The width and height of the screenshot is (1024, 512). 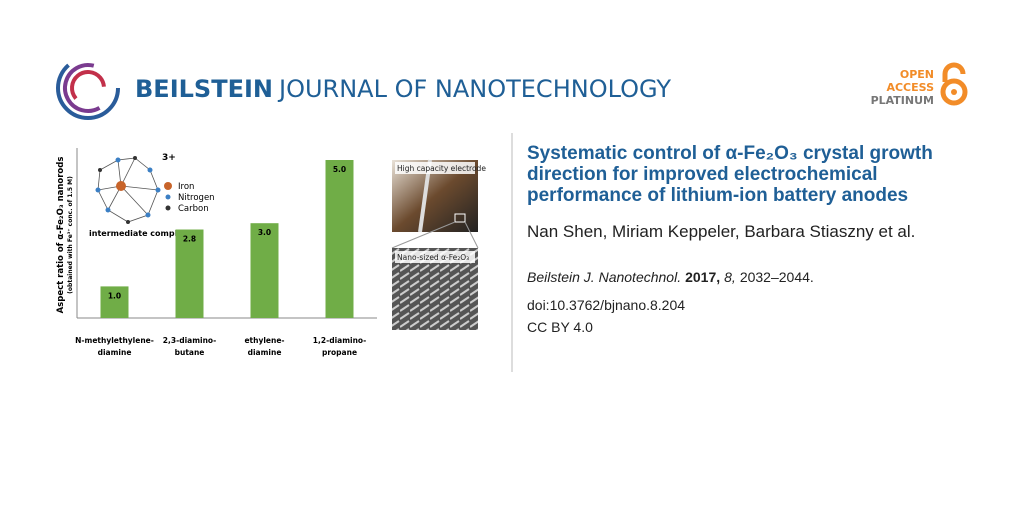 I want to click on iron-atom, so click(x=121, y=186).